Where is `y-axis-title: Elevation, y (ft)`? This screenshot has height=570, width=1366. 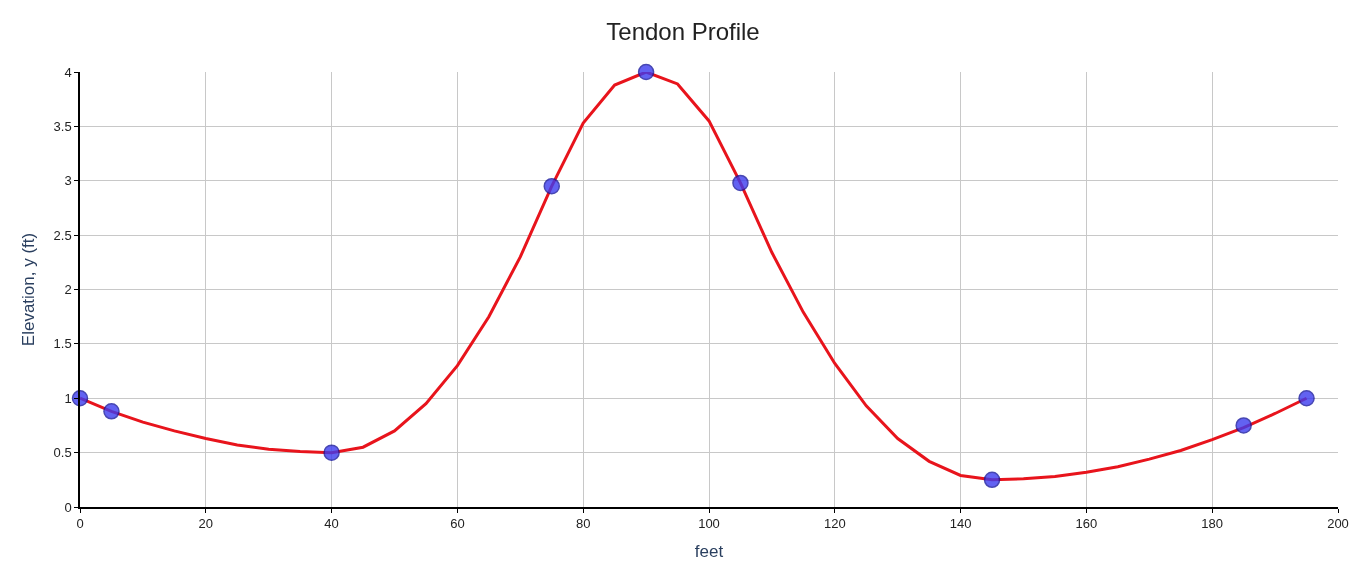 y-axis-title: Elevation, y (ft) is located at coordinates (28, 289).